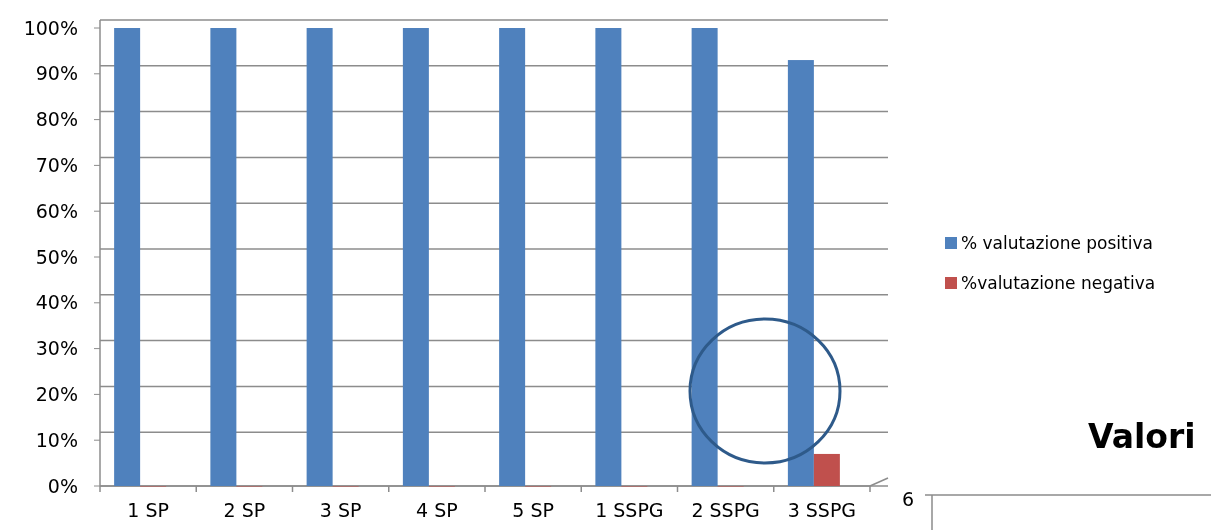 Image resolution: width=1211 pixels, height=530 pixels. What do you see at coordinates (56, 348) in the screenshot?
I see `y-tick-label: 30%` at bounding box center [56, 348].